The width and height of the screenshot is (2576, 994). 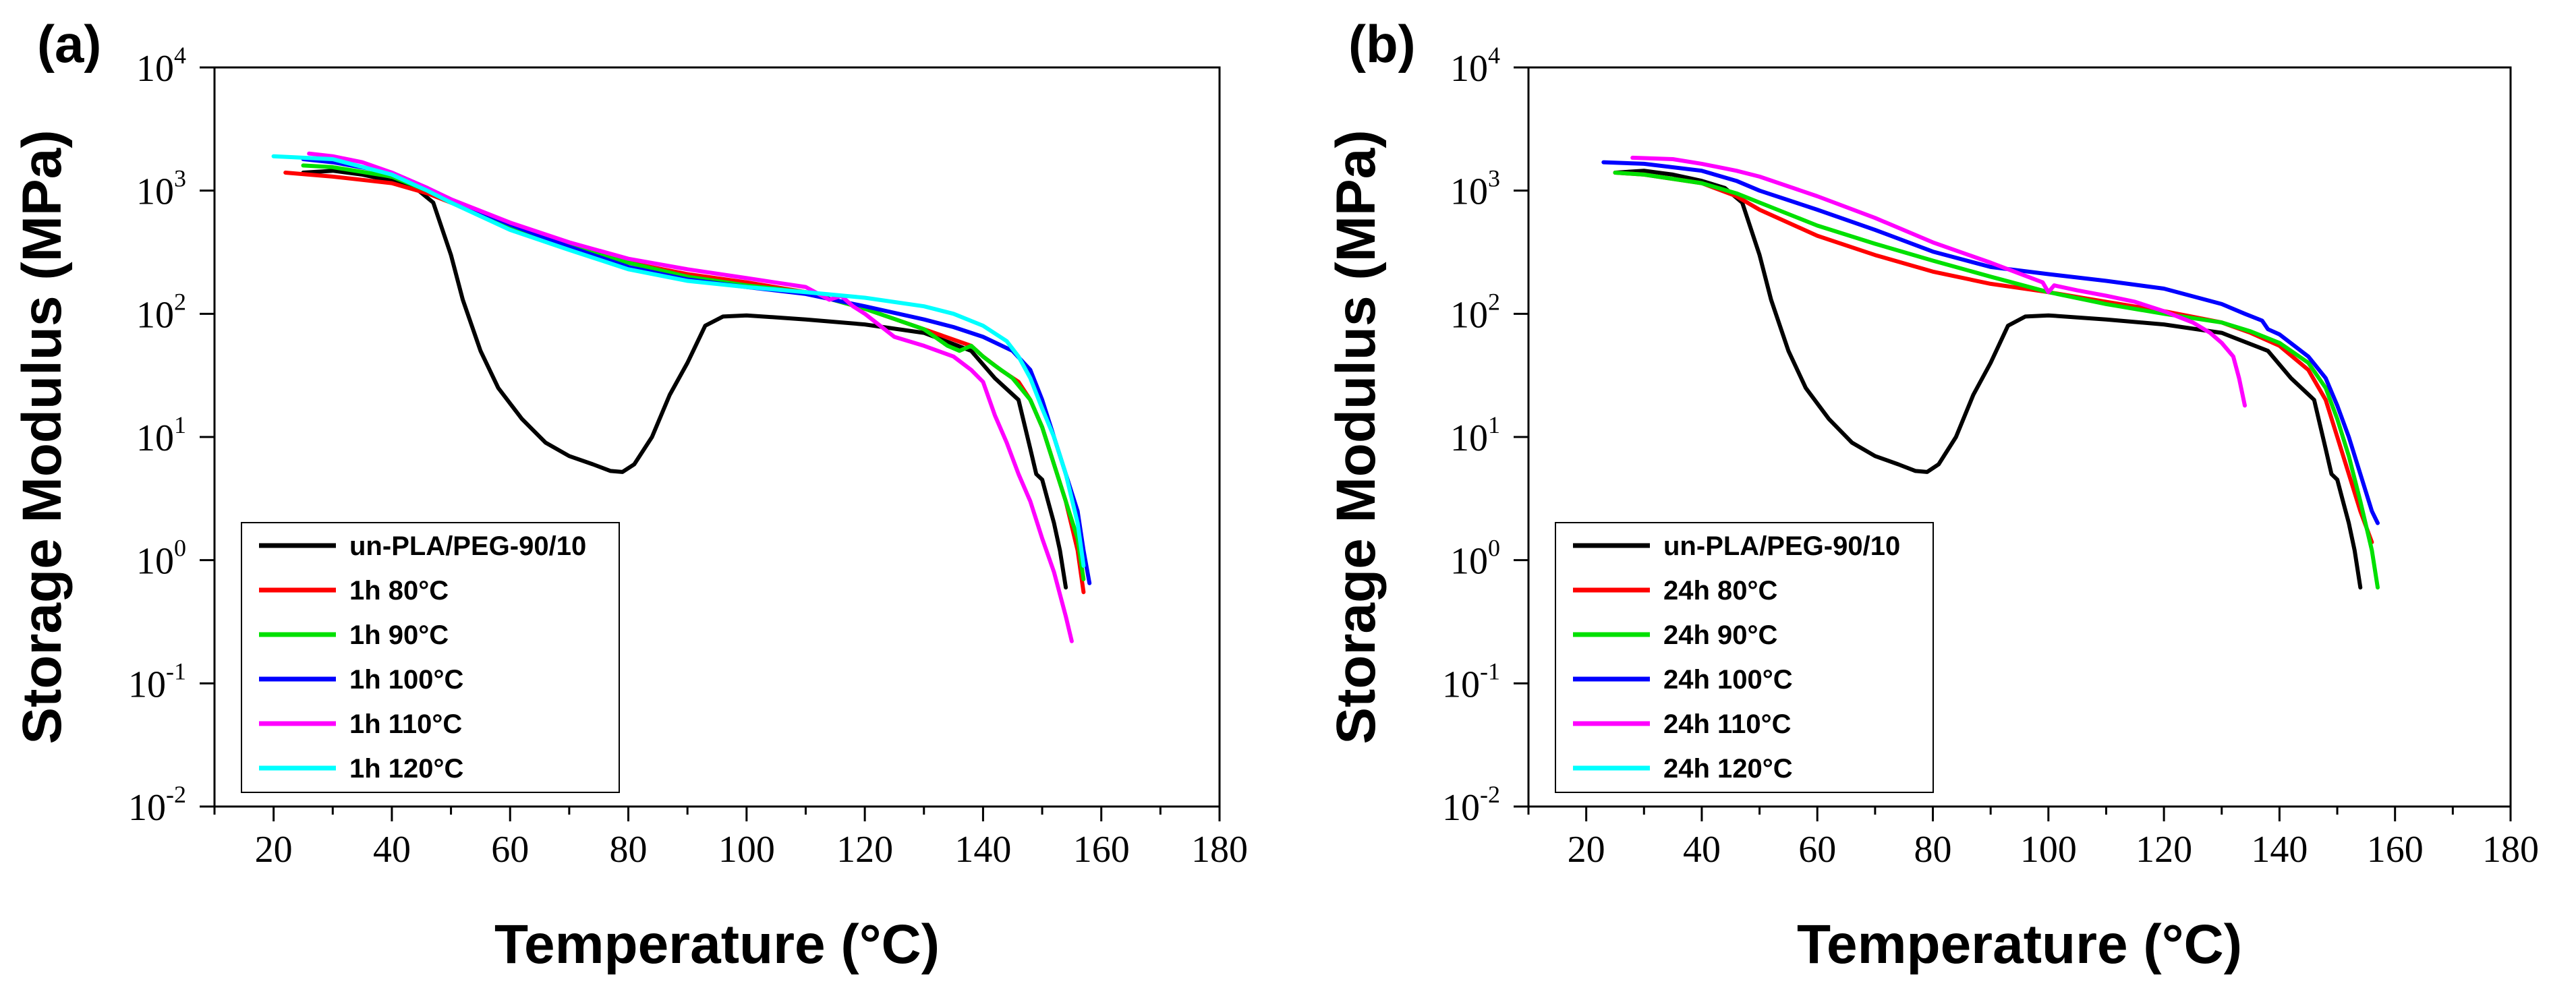 What do you see at coordinates (405, 724) in the screenshot?
I see `legend-label: 1h 110°C` at bounding box center [405, 724].